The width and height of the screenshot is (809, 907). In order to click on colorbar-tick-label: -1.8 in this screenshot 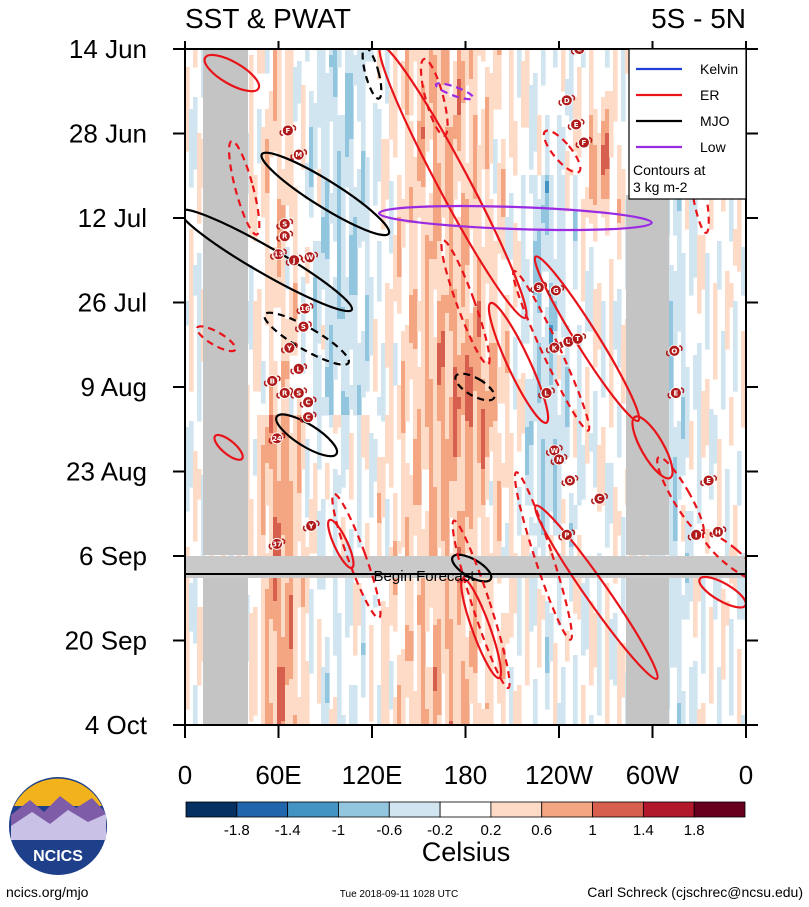, I will do `click(237, 830)`.